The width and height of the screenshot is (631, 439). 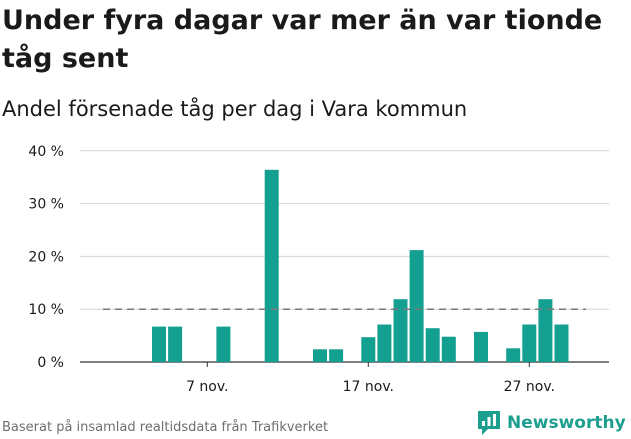 I want to click on x-axis-ticks: 7 nov. 17 nov. 27 nov., so click(x=370, y=378).